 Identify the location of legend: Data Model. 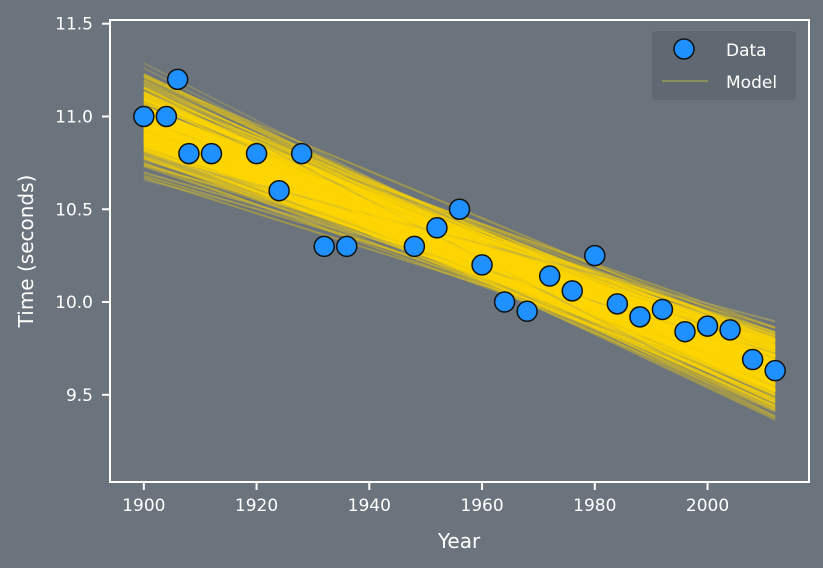
(724, 65).